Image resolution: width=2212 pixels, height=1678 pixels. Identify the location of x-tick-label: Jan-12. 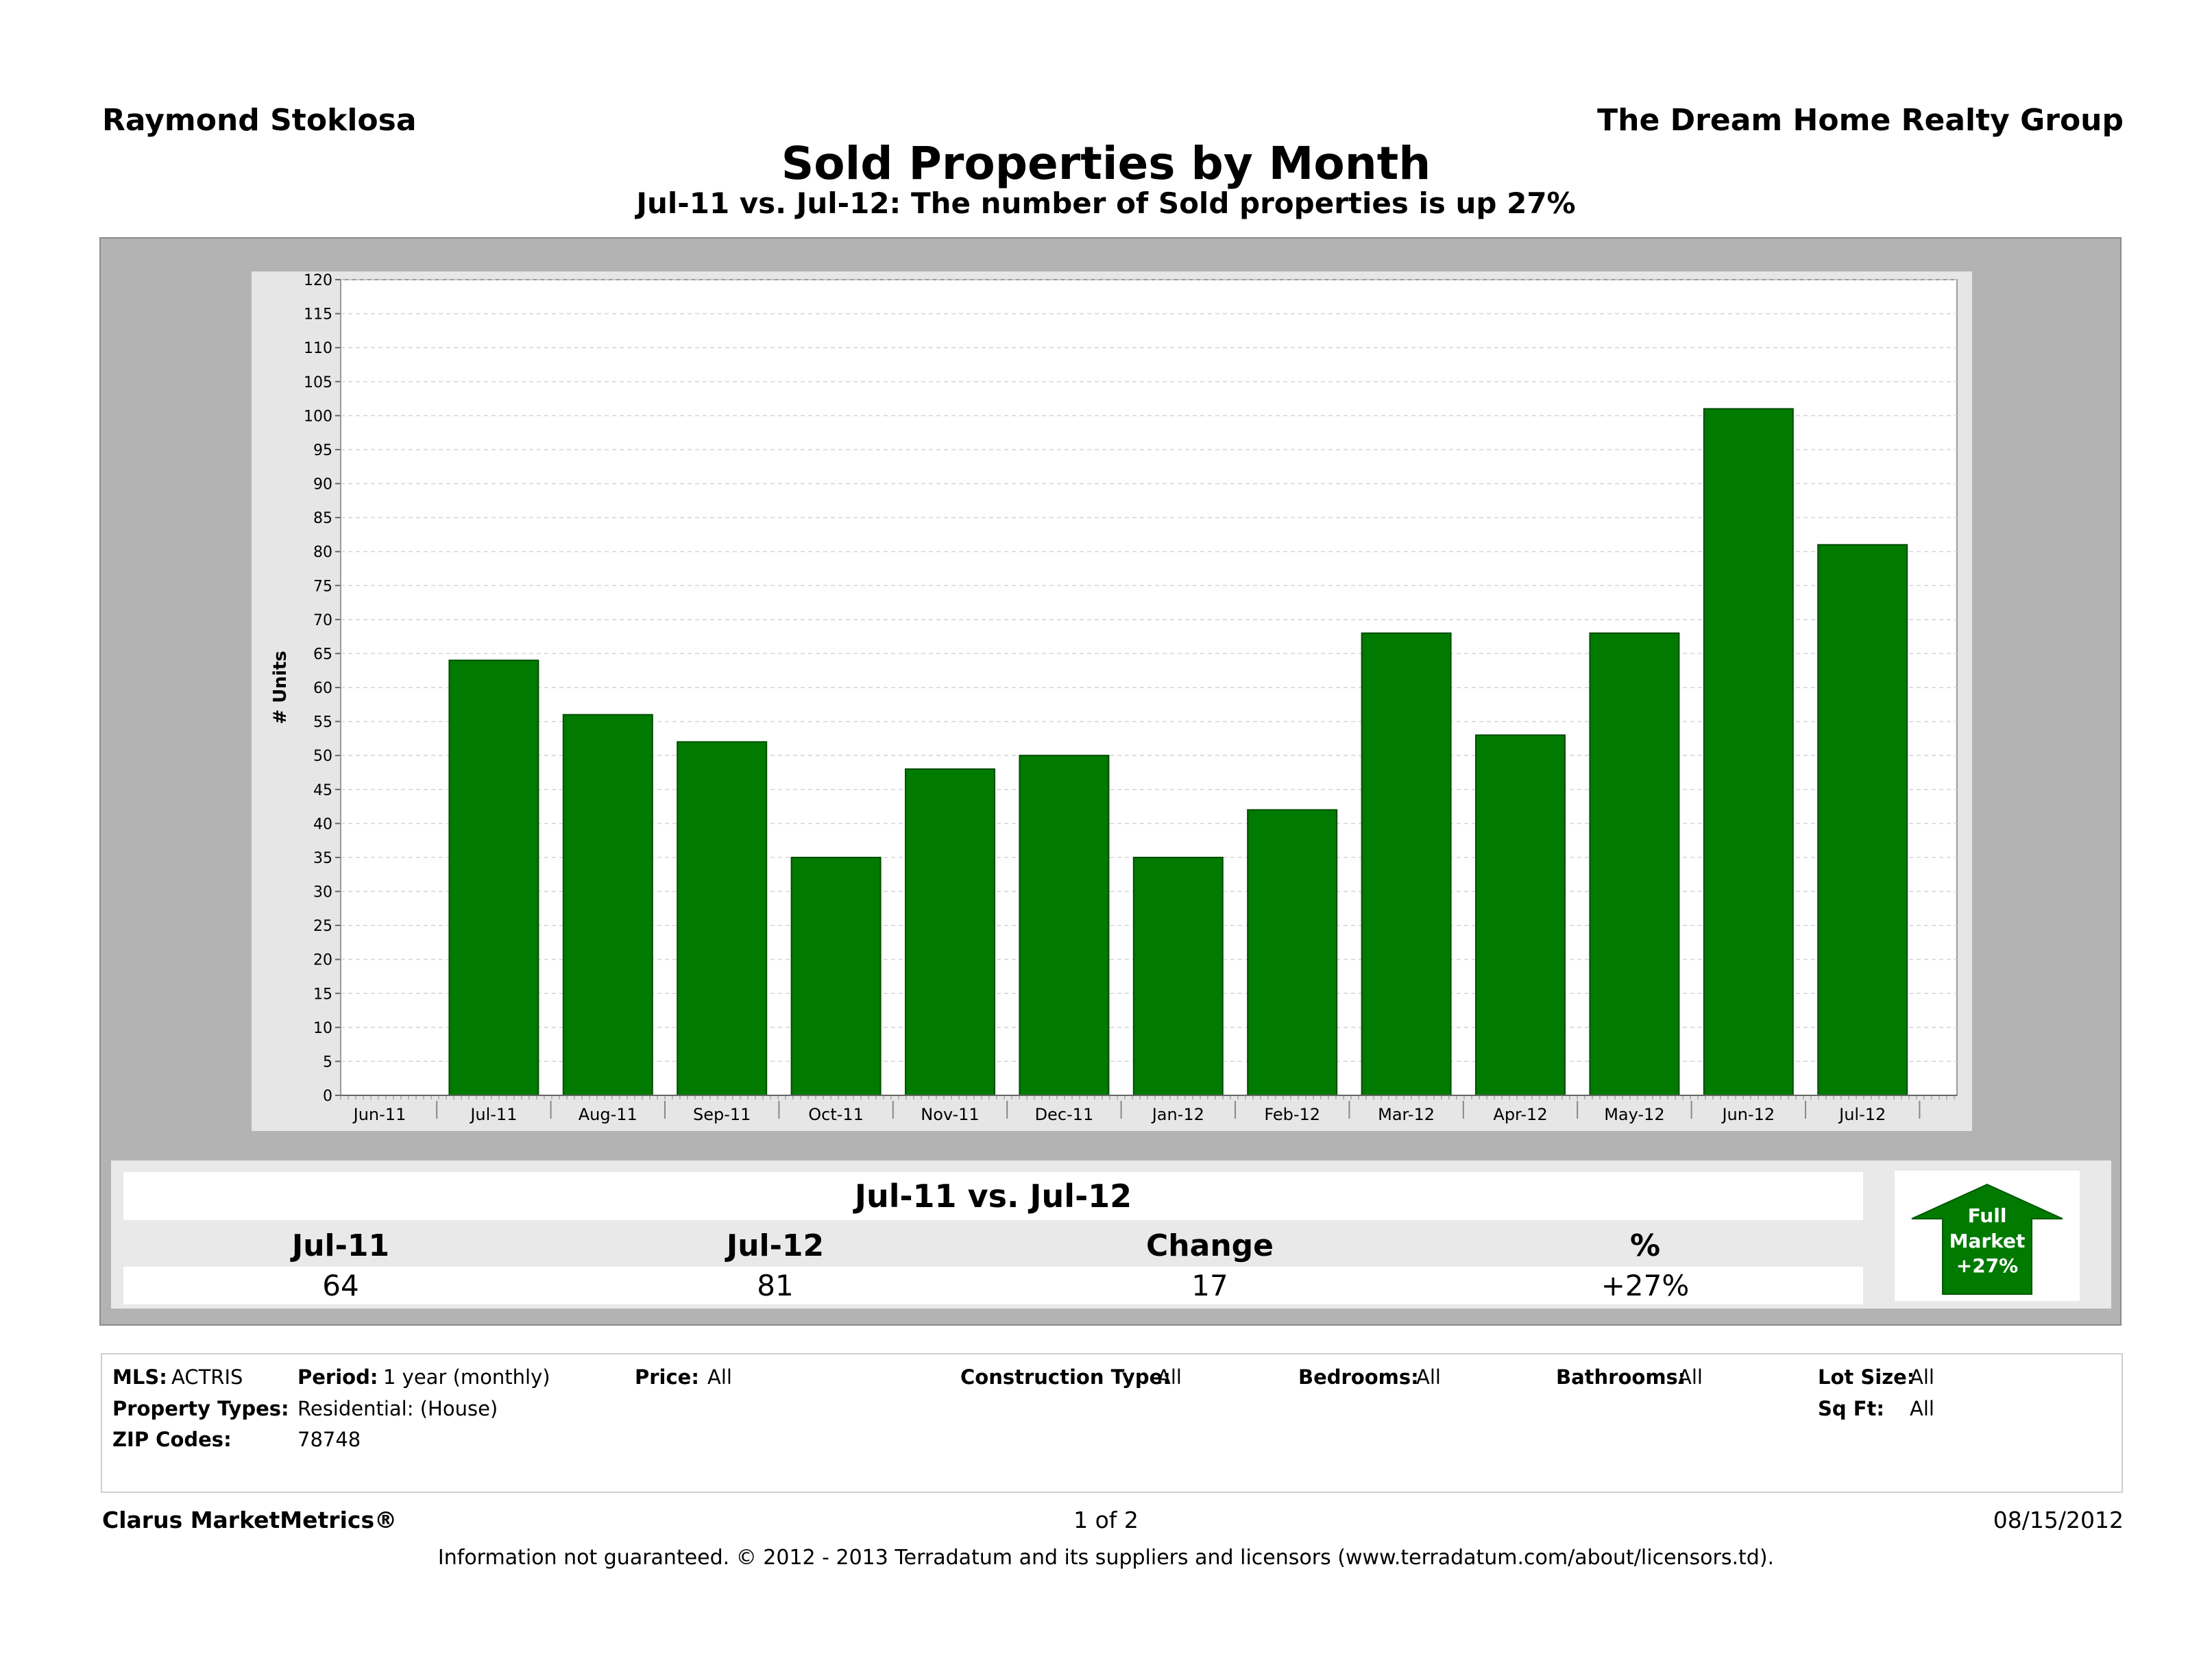
(1177, 1114).